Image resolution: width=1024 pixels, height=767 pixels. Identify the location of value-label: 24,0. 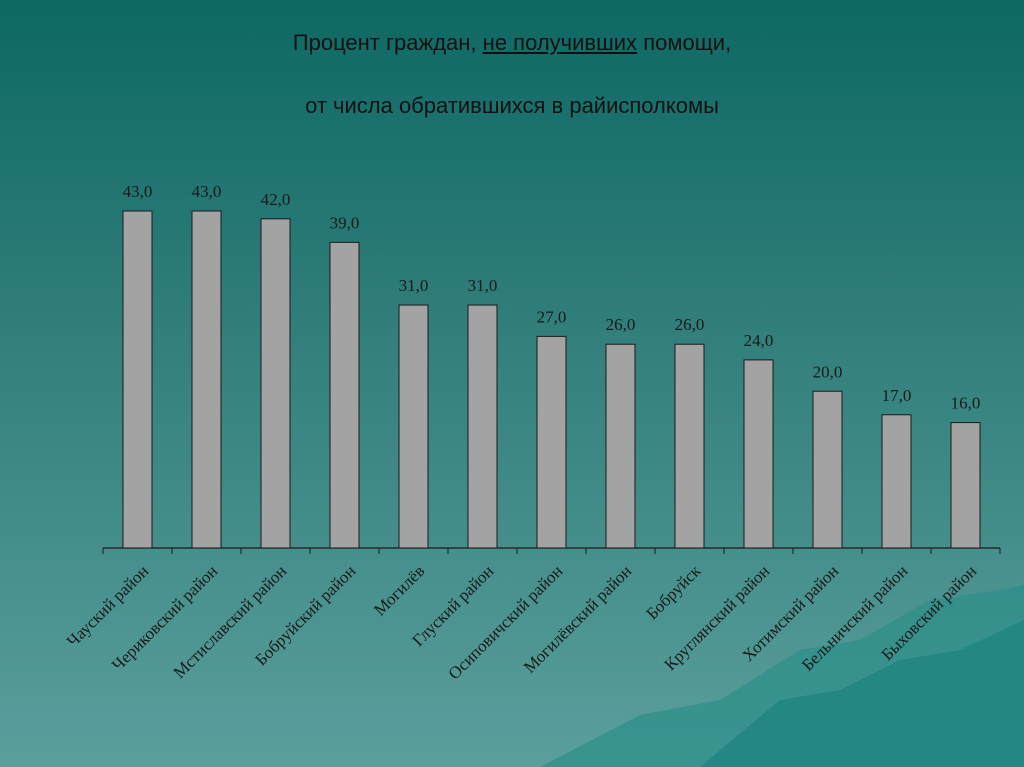
(759, 340).